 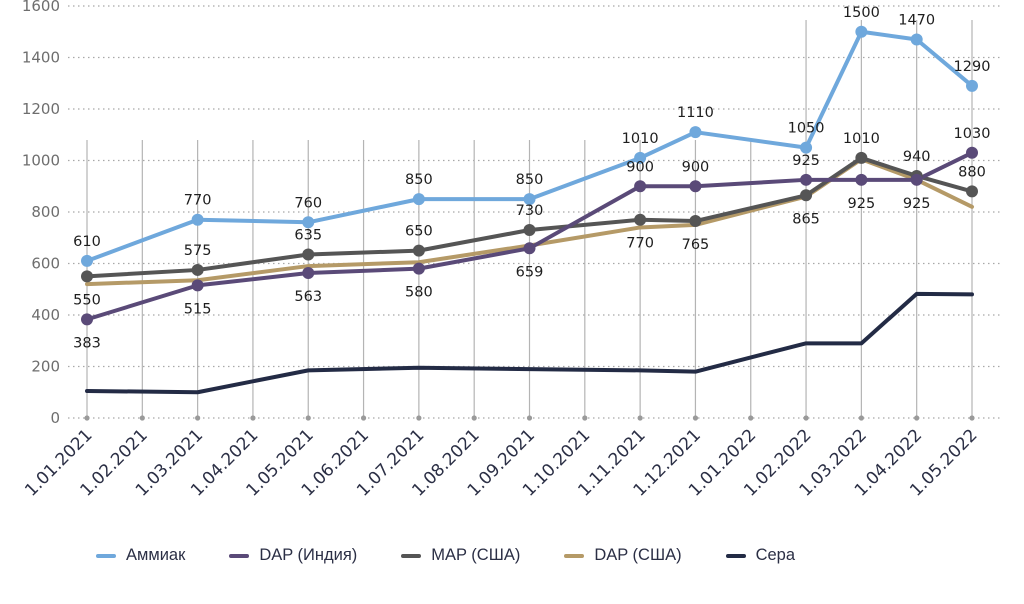 I want to click on y-tick-label: 1000, so click(x=41, y=161).